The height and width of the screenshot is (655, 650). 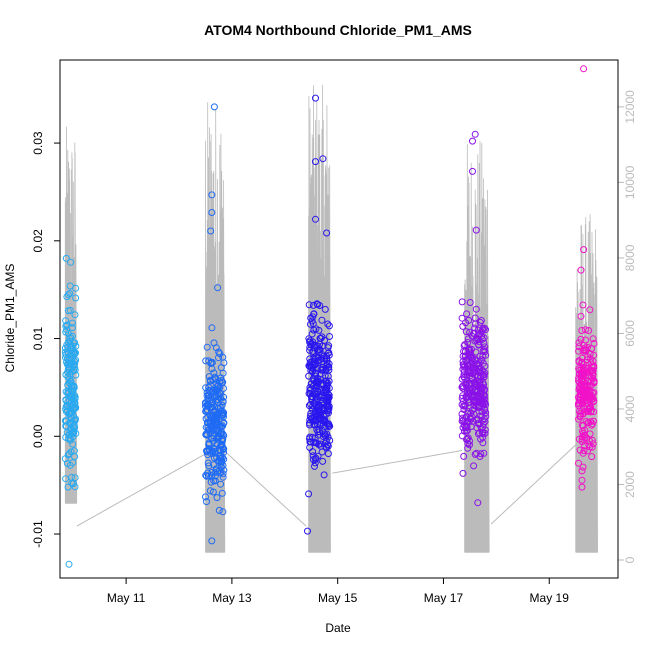 I want to click on x-tick-label: May 13, so click(x=232, y=598).